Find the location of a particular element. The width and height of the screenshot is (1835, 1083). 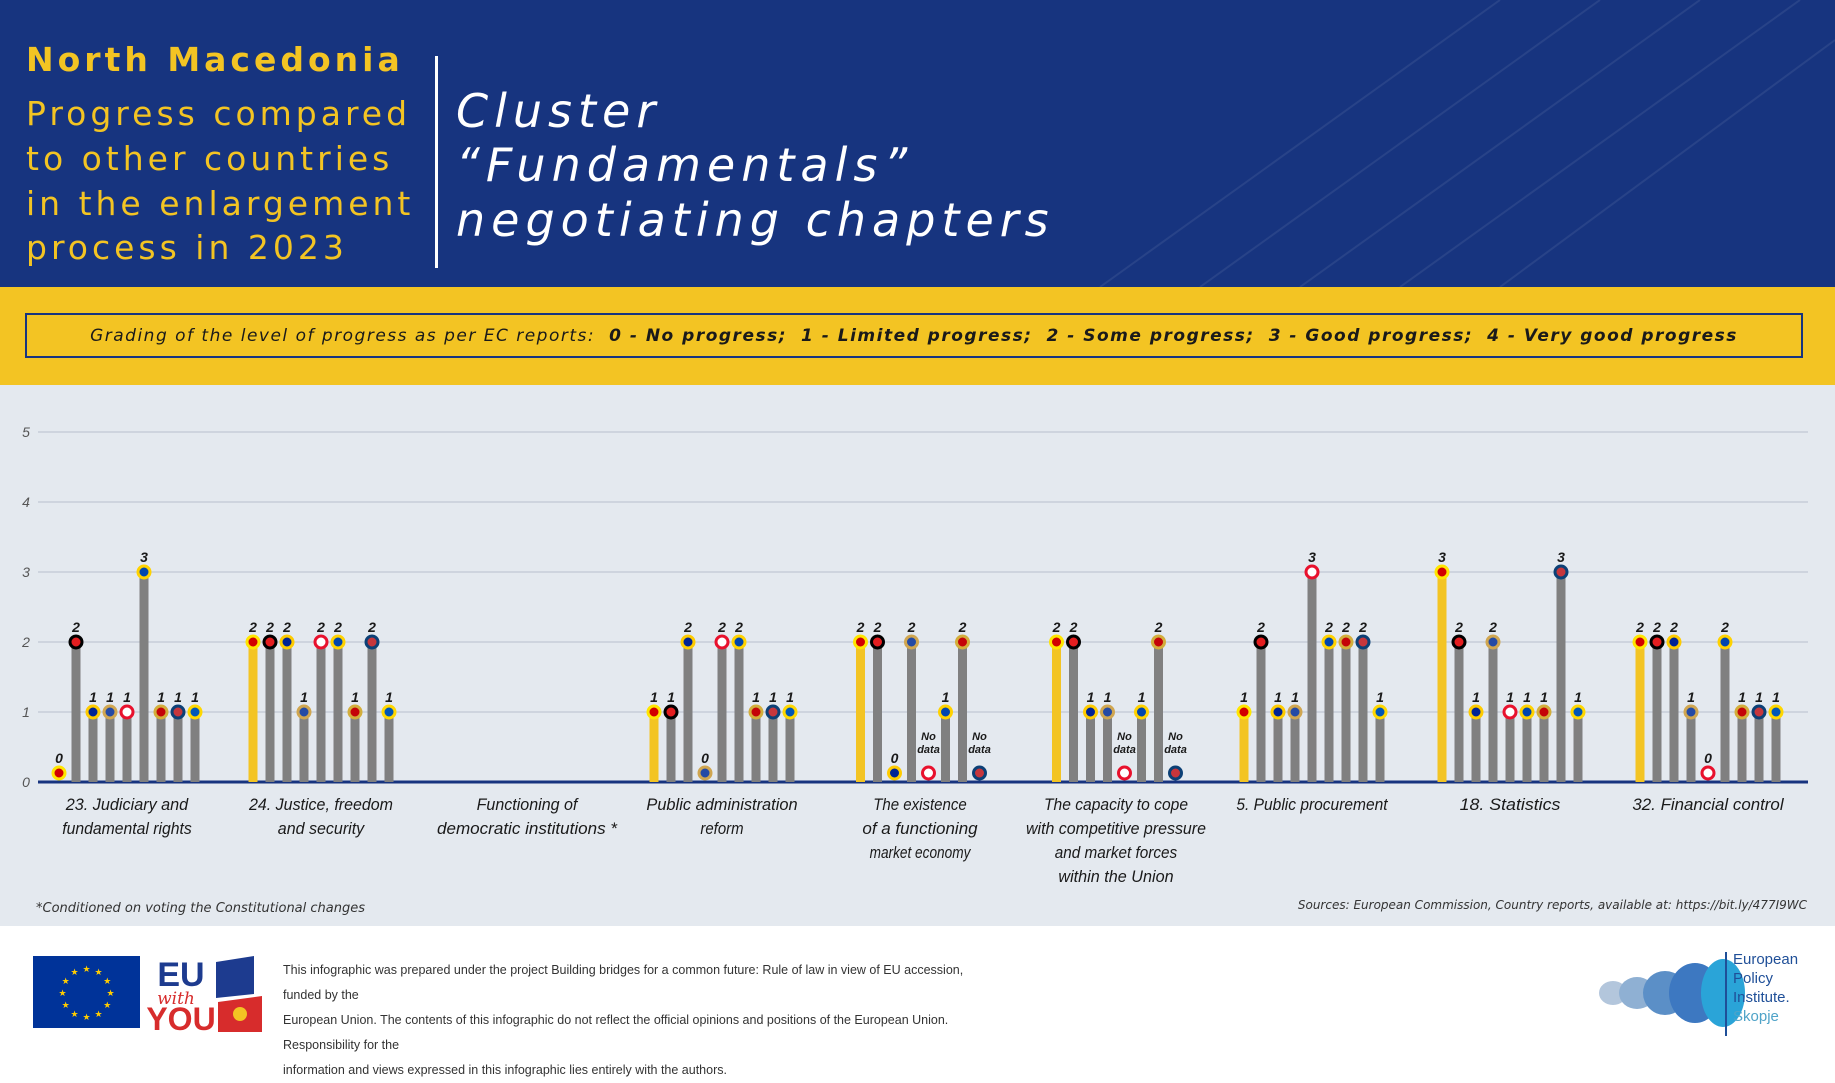

epi-divider is located at coordinates (1726, 994).